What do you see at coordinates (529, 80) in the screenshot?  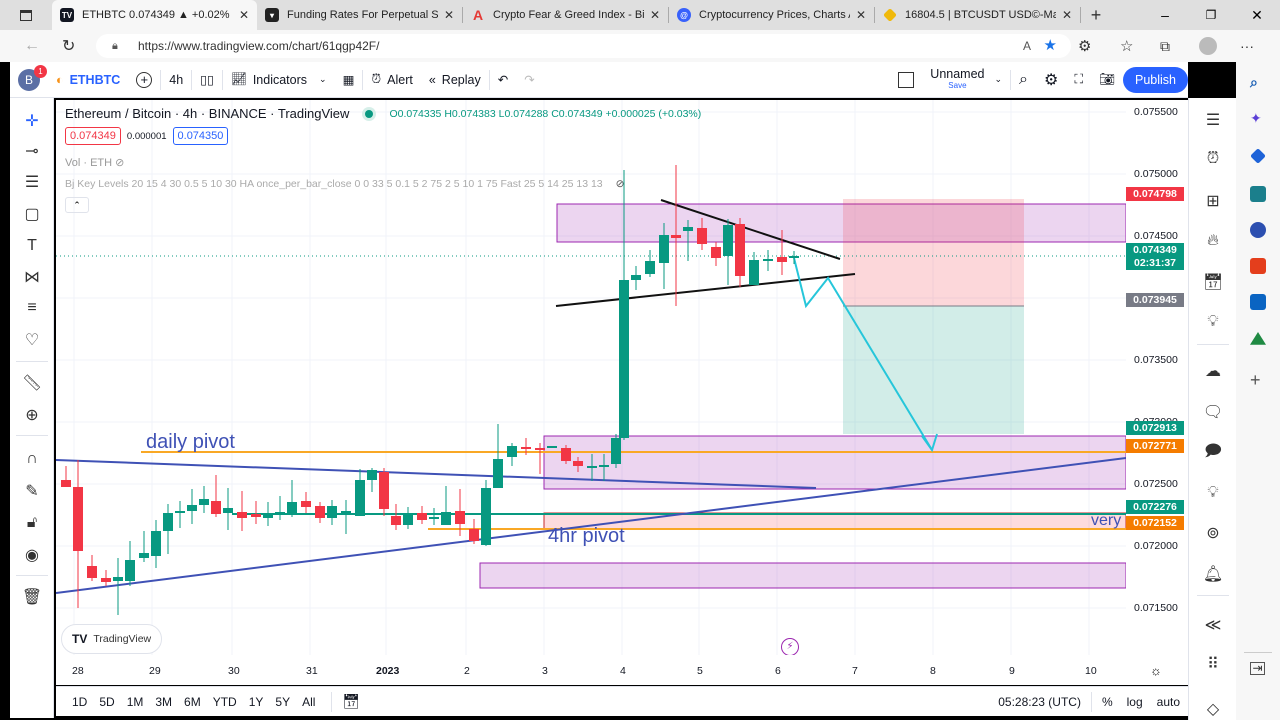 I see `redo-button: ↷` at bounding box center [529, 80].